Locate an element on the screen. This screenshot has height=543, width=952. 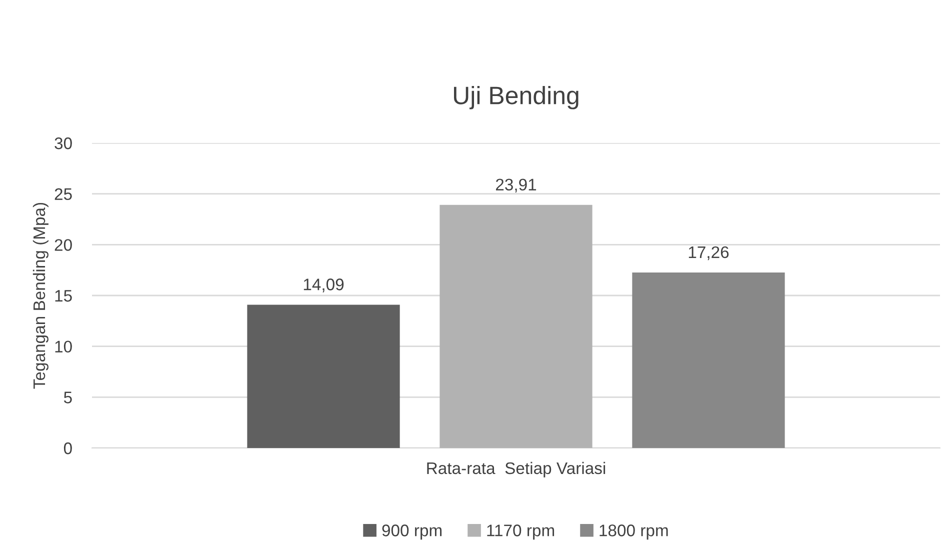
y-tick-label: 15 is located at coordinates (63, 296).